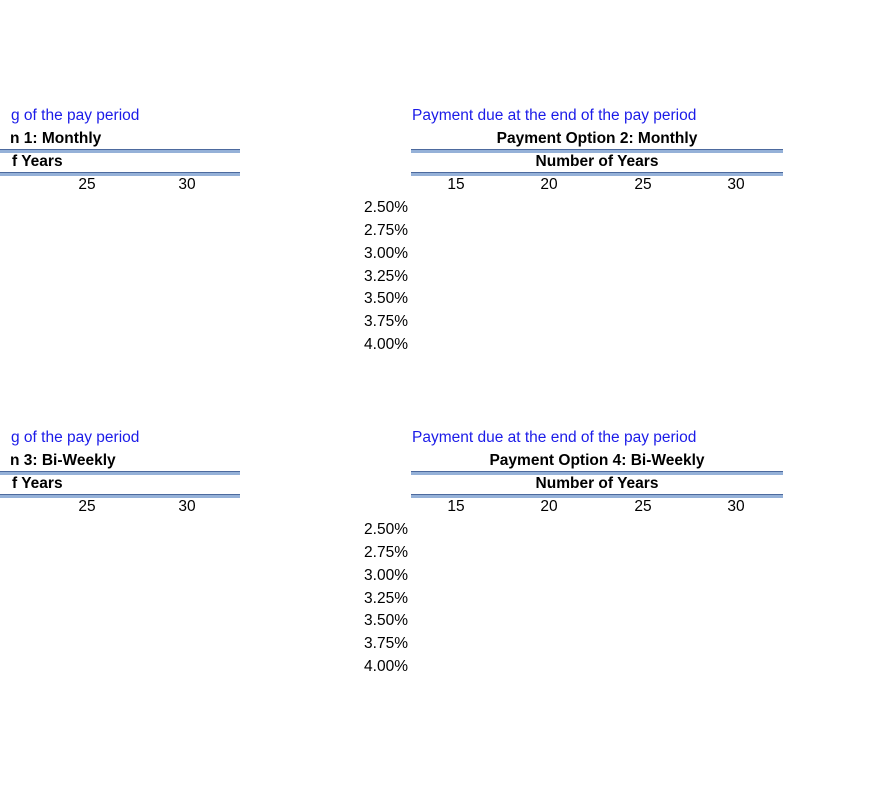  What do you see at coordinates (63, 460) in the screenshot?
I see `table-title: n 3: Bi-Weekly` at bounding box center [63, 460].